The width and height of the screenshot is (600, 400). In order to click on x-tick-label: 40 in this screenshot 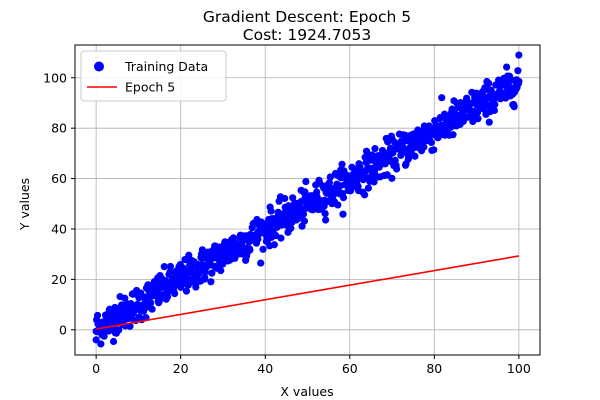, I will do `click(265, 368)`.